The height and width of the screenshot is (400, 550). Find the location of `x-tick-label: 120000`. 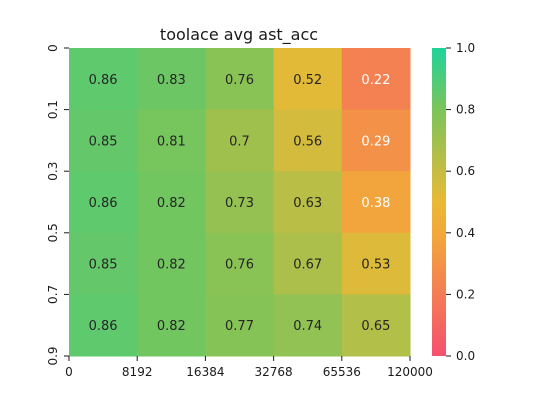

x-tick-label: 120000 is located at coordinates (410, 372).